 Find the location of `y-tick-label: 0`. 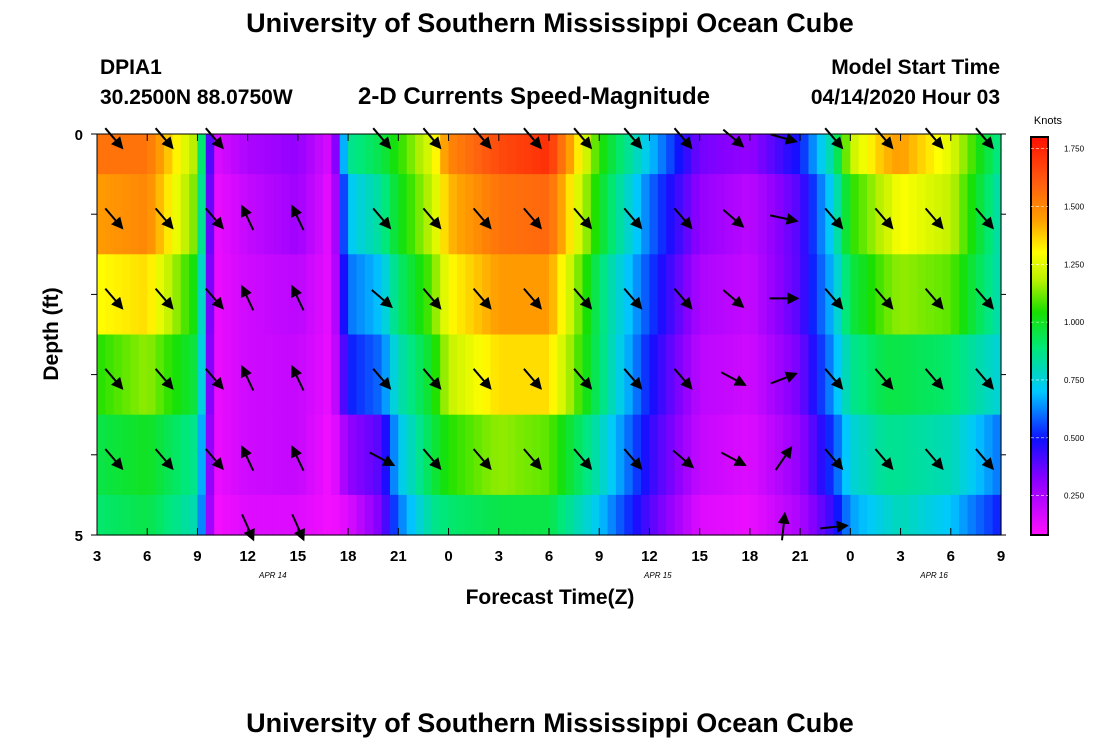

y-tick-label: 0 is located at coordinates (79, 135).